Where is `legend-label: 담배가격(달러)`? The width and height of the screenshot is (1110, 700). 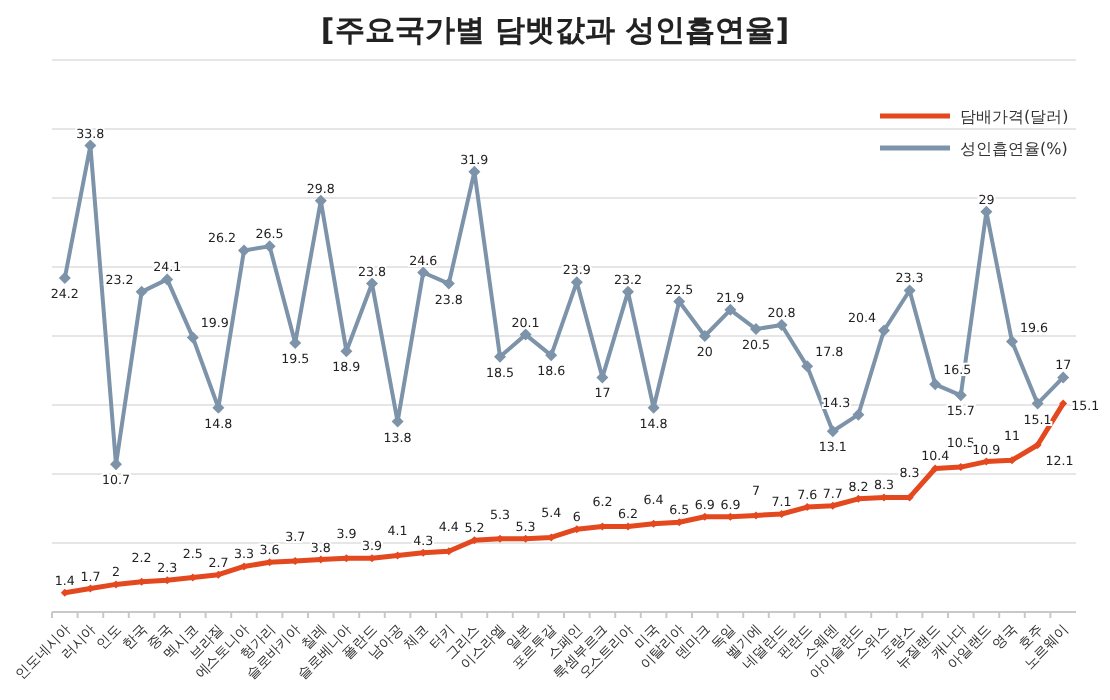 legend-label: 담배가격(달러) is located at coordinates (1014, 117).